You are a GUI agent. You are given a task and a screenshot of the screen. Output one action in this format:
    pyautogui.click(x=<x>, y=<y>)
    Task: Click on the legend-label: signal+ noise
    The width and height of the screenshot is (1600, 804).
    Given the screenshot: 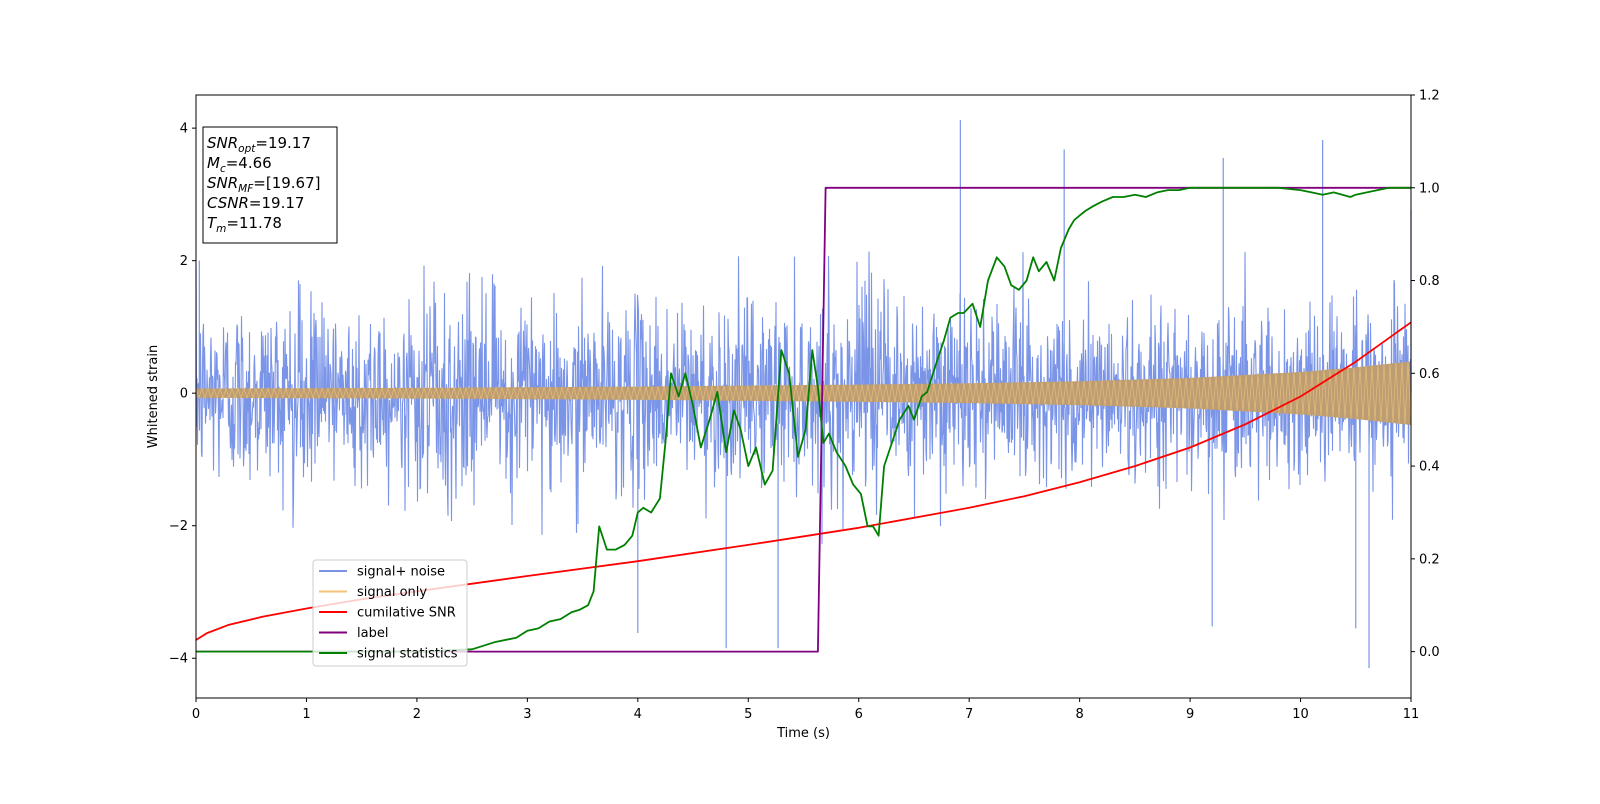 What is the action you would take?
    pyautogui.click(x=401, y=572)
    